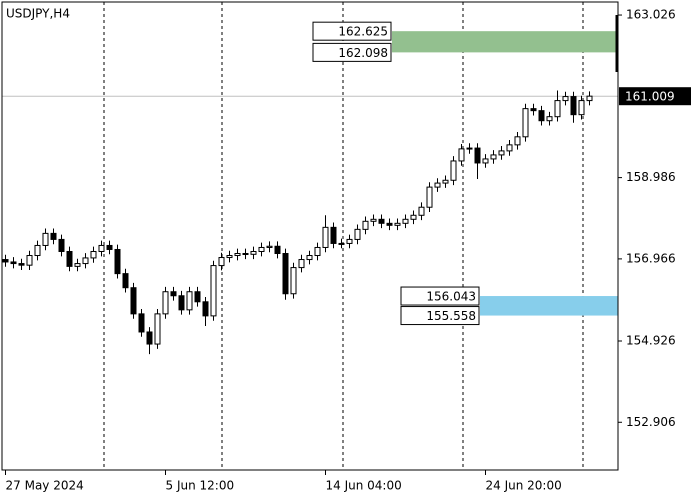 Image resolution: width=700 pixels, height=500 pixels. I want to click on zone-label: 156.043, so click(451, 297).